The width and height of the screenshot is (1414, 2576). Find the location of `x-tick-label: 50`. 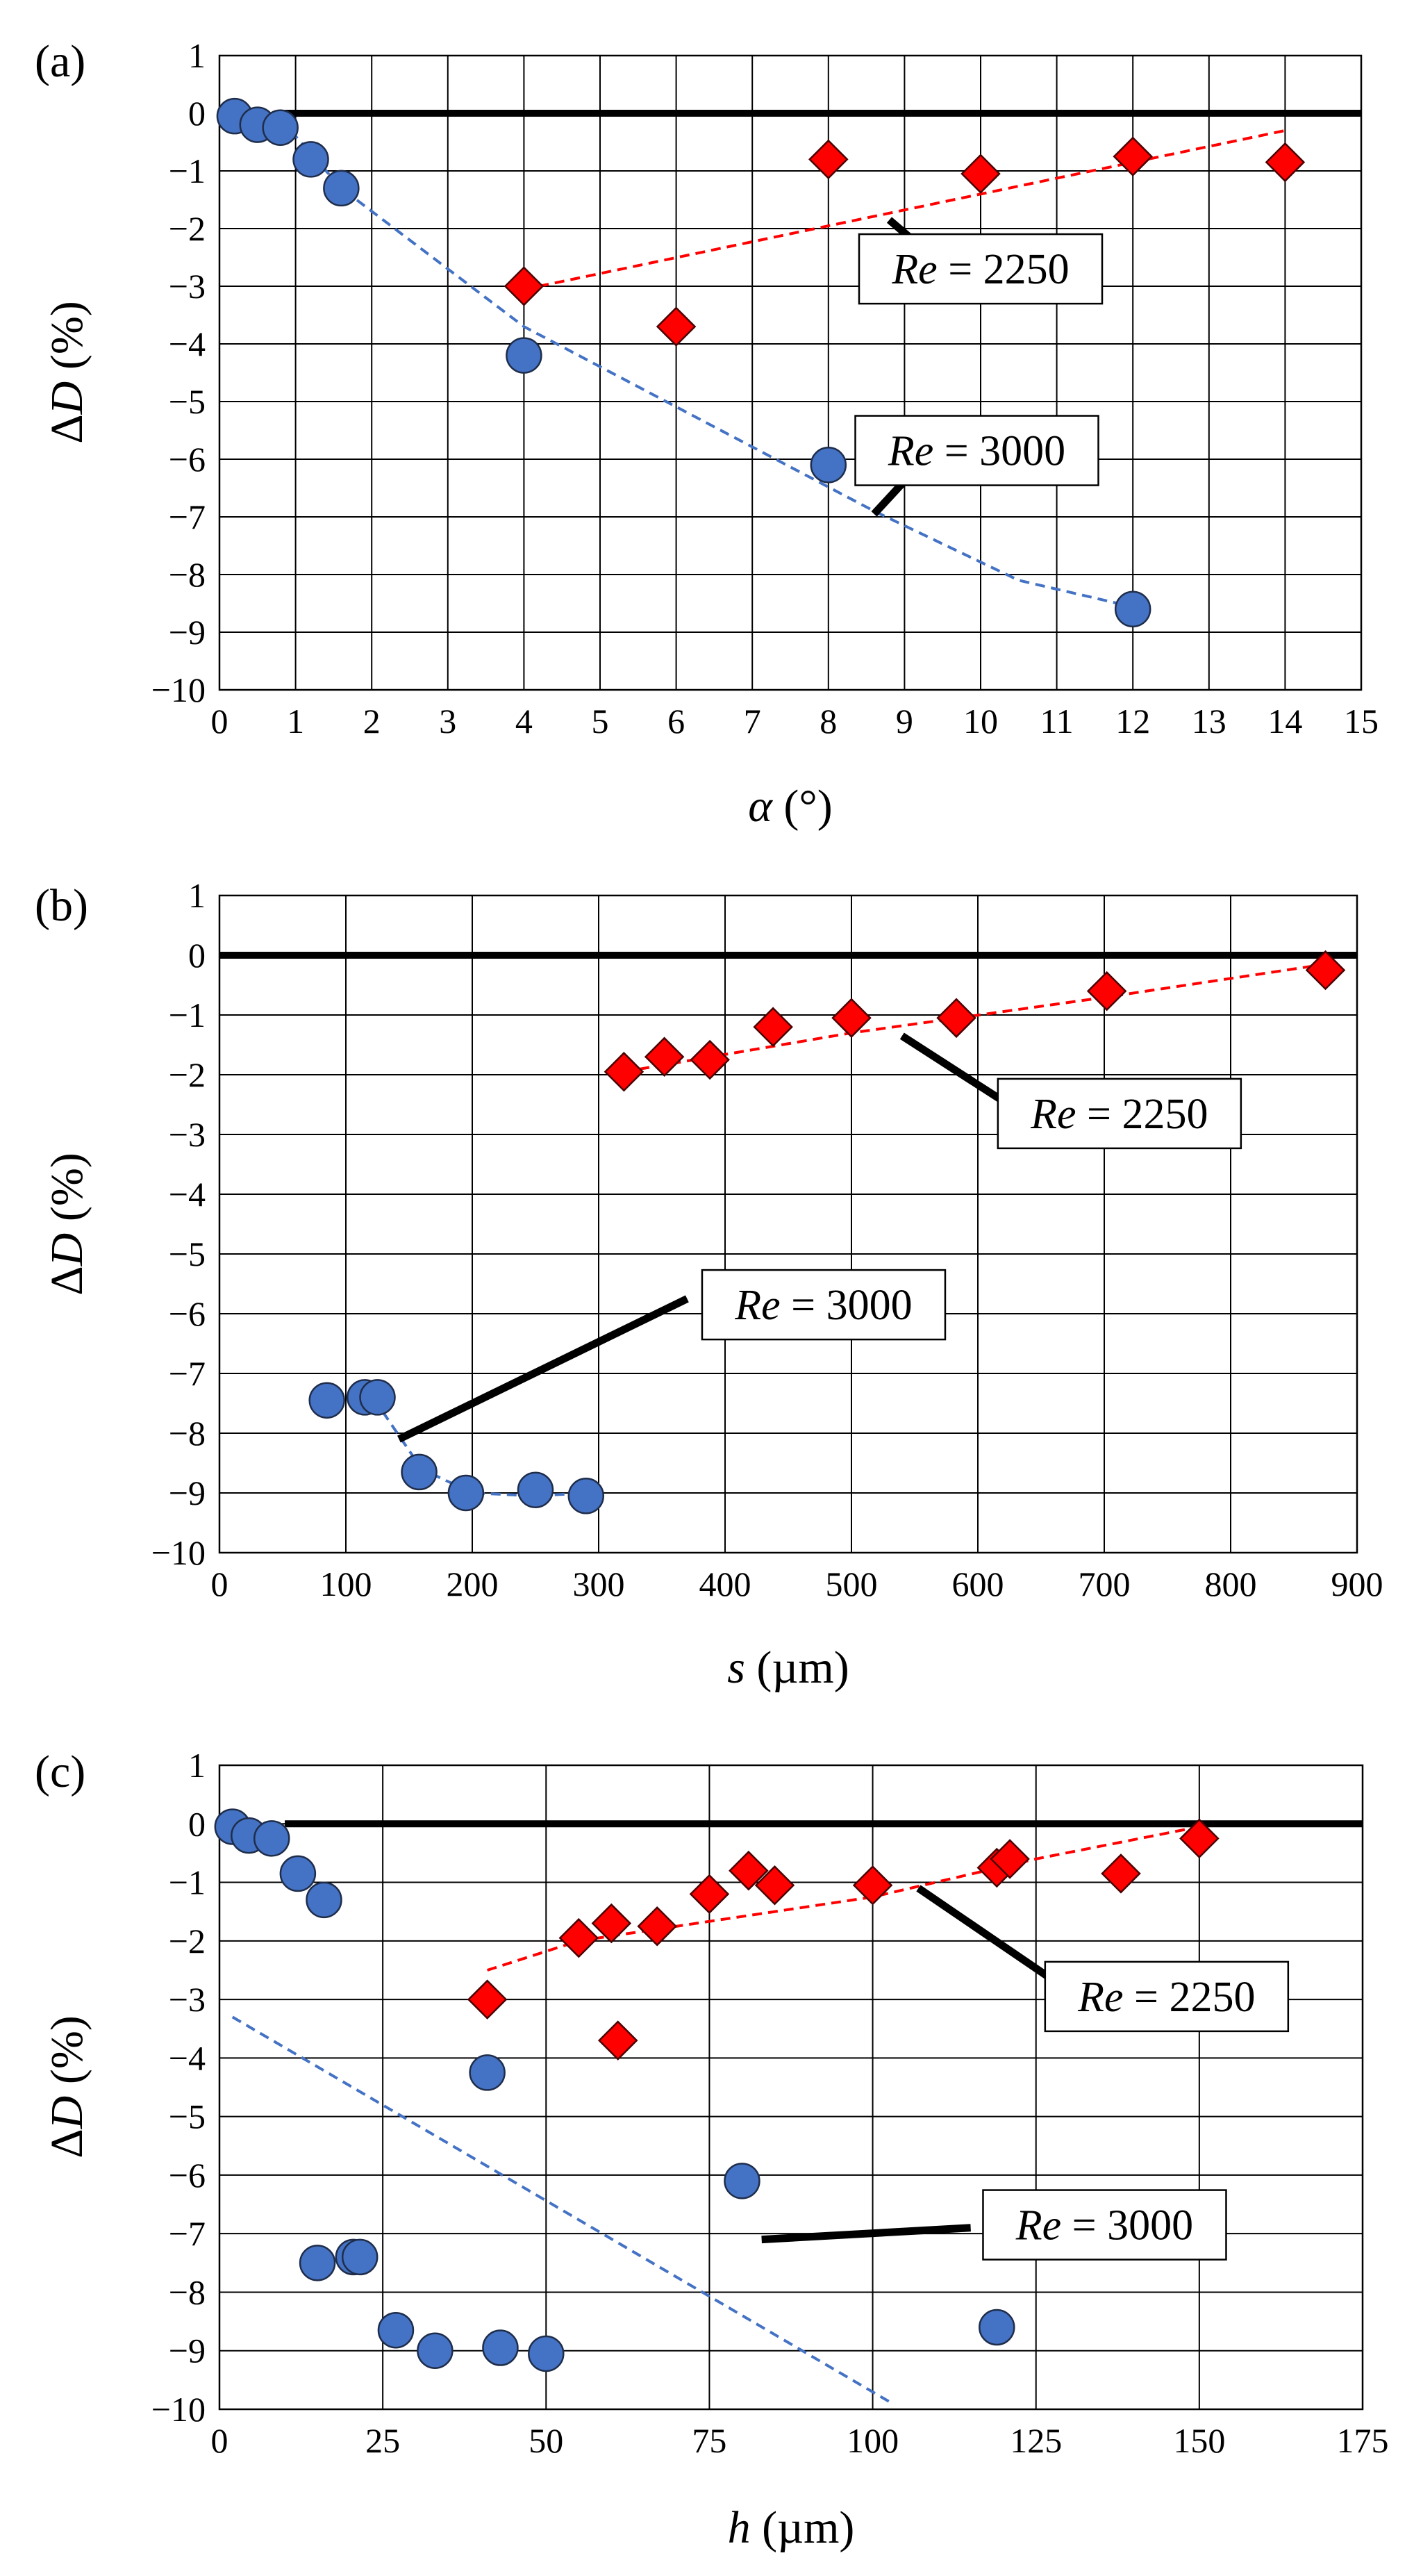

x-tick-label: 50 is located at coordinates (546, 2441).